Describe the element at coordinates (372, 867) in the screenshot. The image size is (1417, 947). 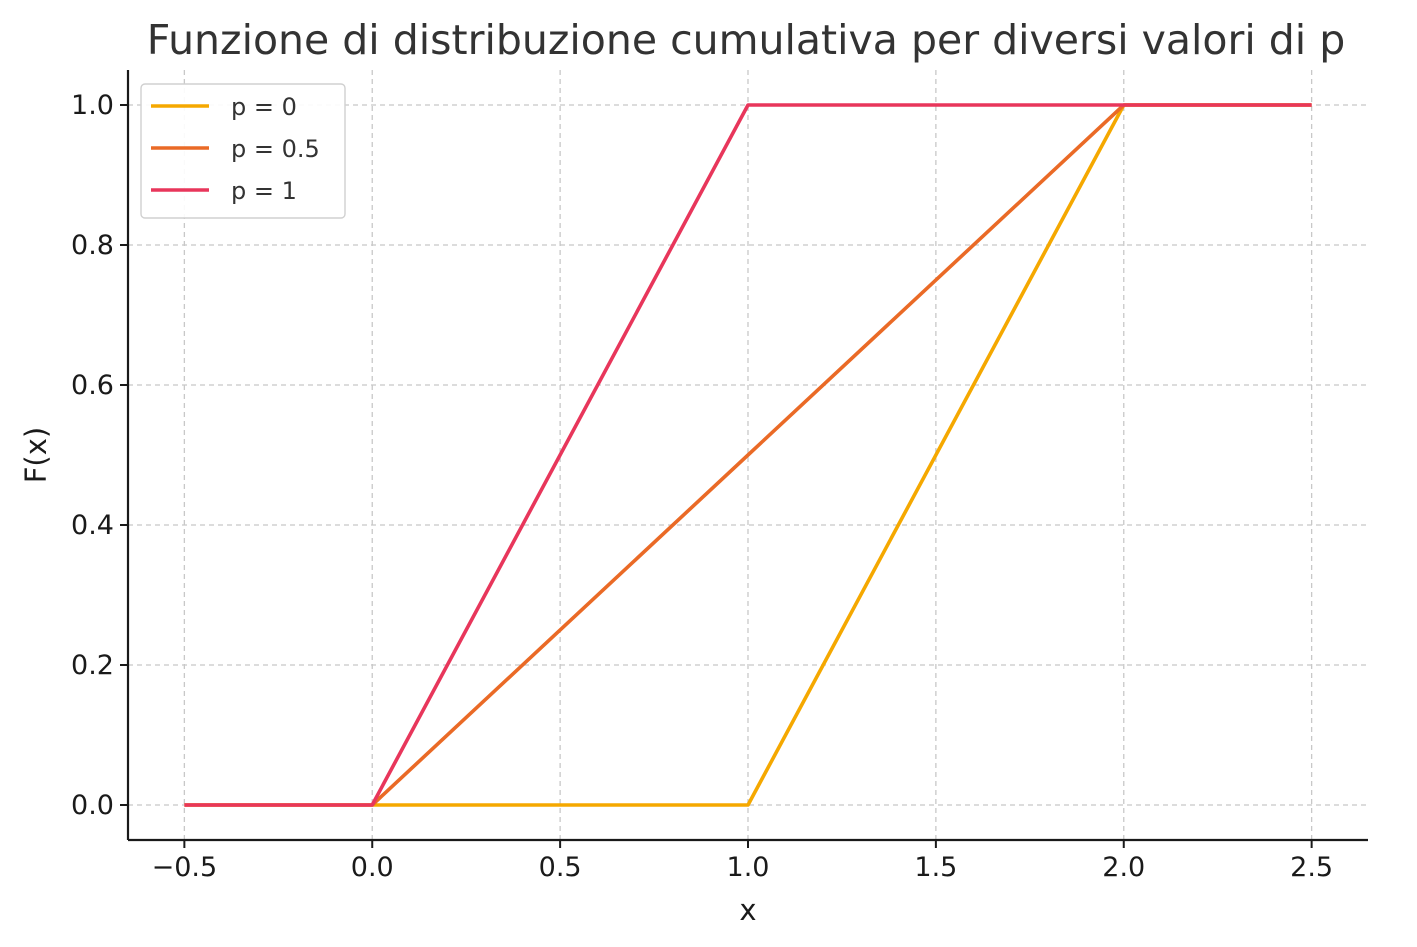
I see `x-tick-label: 0.0` at that location.